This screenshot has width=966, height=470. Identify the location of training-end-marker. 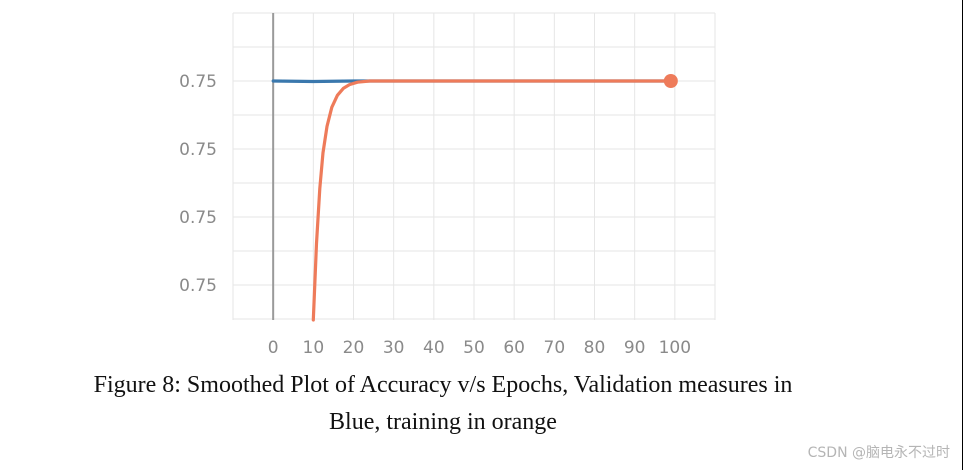
(670, 81).